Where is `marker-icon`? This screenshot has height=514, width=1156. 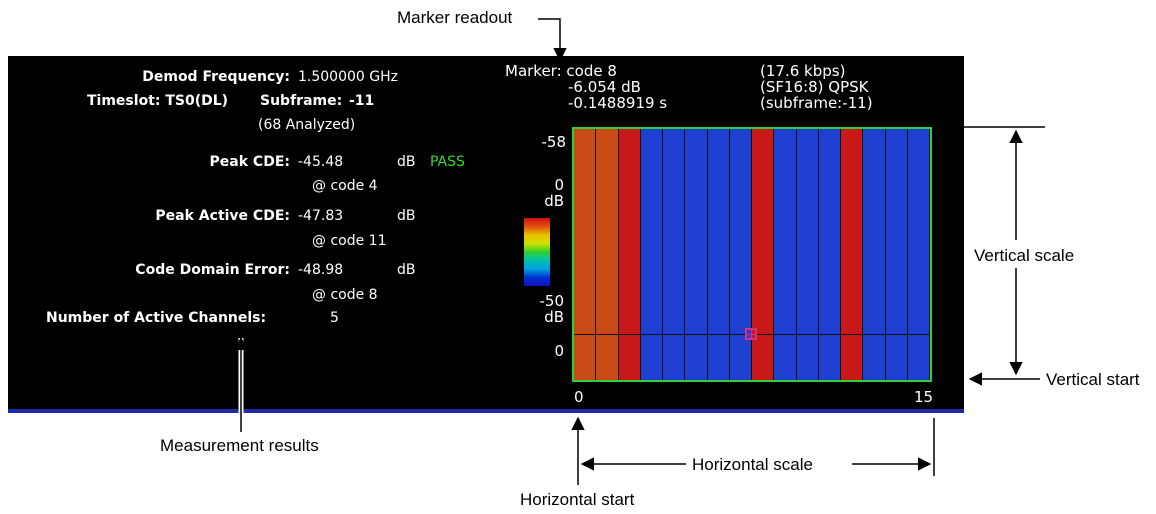 marker-icon is located at coordinates (751, 334).